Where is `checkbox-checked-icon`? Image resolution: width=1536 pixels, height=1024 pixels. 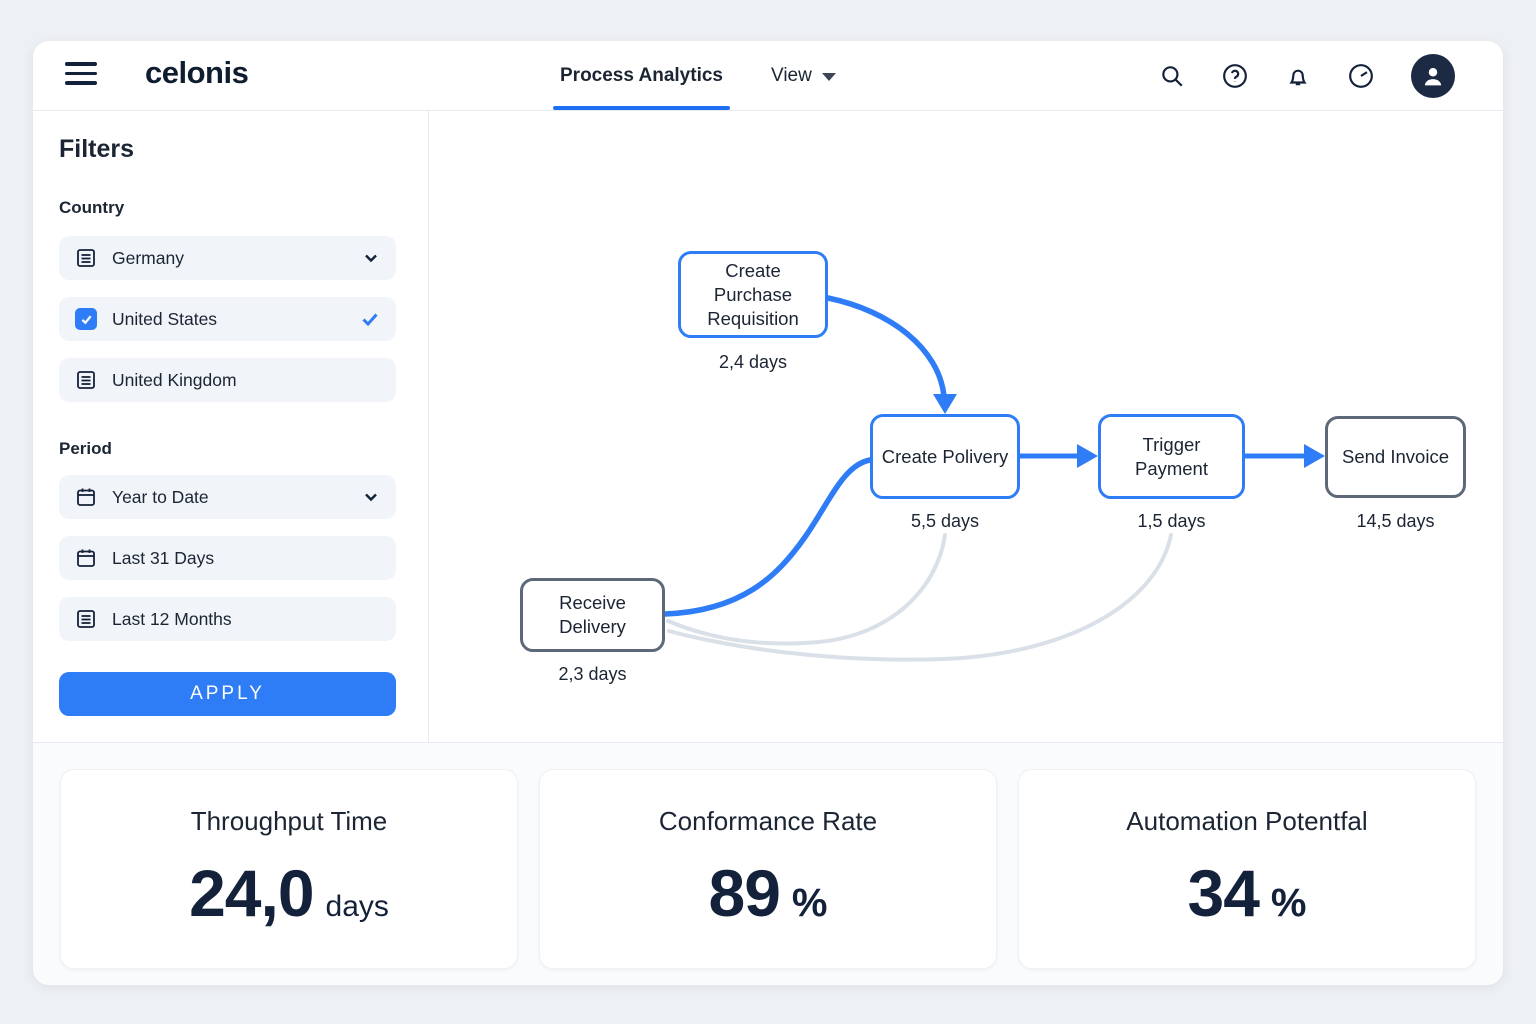 checkbox-checked-icon is located at coordinates (86, 319).